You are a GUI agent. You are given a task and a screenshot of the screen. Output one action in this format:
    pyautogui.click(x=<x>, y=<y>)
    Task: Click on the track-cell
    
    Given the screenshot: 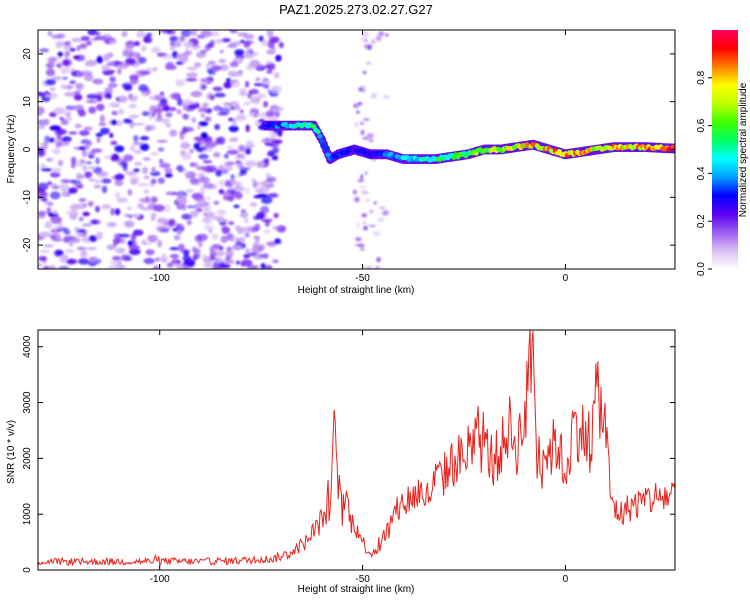 What is the action you would take?
    pyautogui.click(x=326, y=149)
    